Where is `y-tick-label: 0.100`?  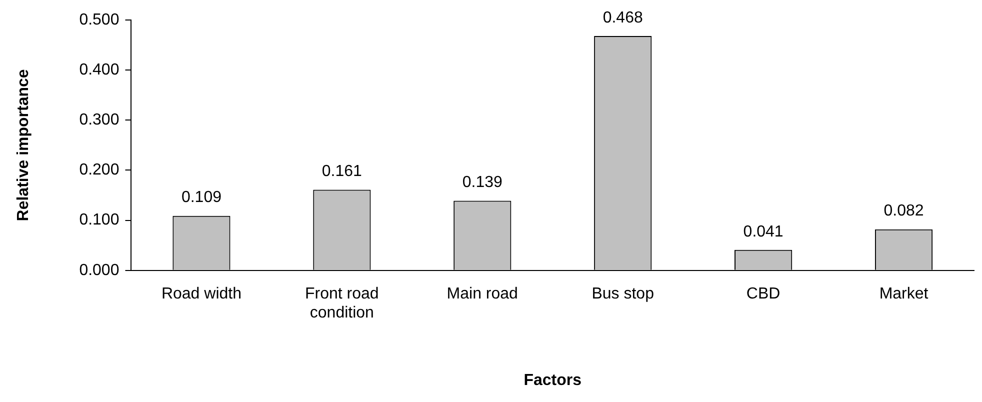 y-tick-label: 0.100 is located at coordinates (99, 220).